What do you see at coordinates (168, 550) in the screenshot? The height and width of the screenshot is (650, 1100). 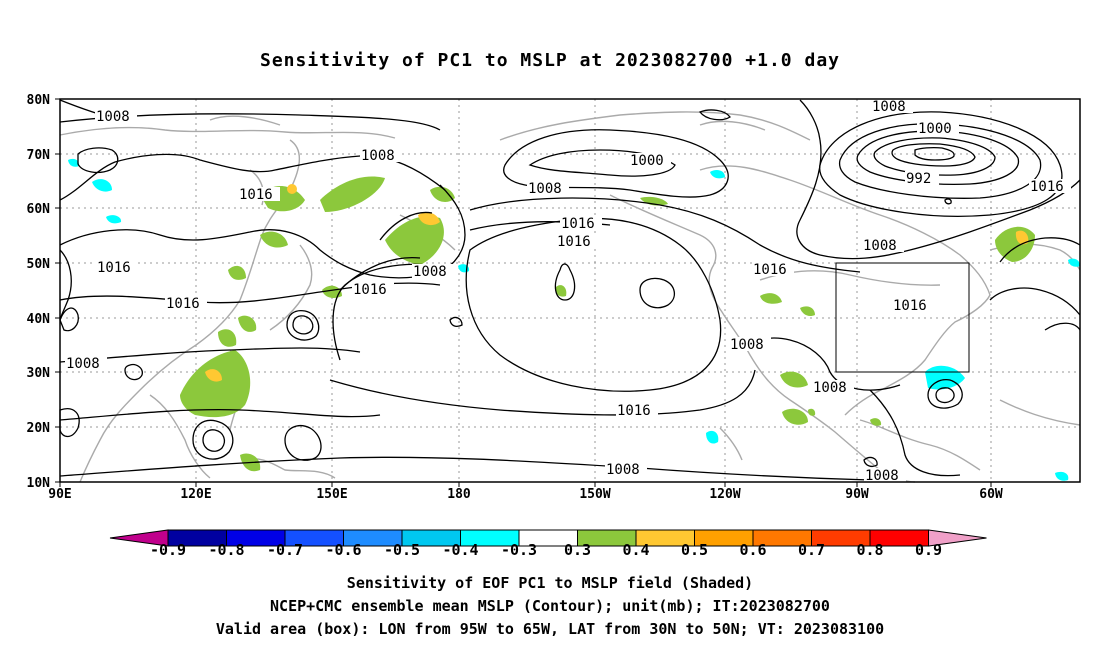 I see `colorbar-label: -0.9` at bounding box center [168, 550].